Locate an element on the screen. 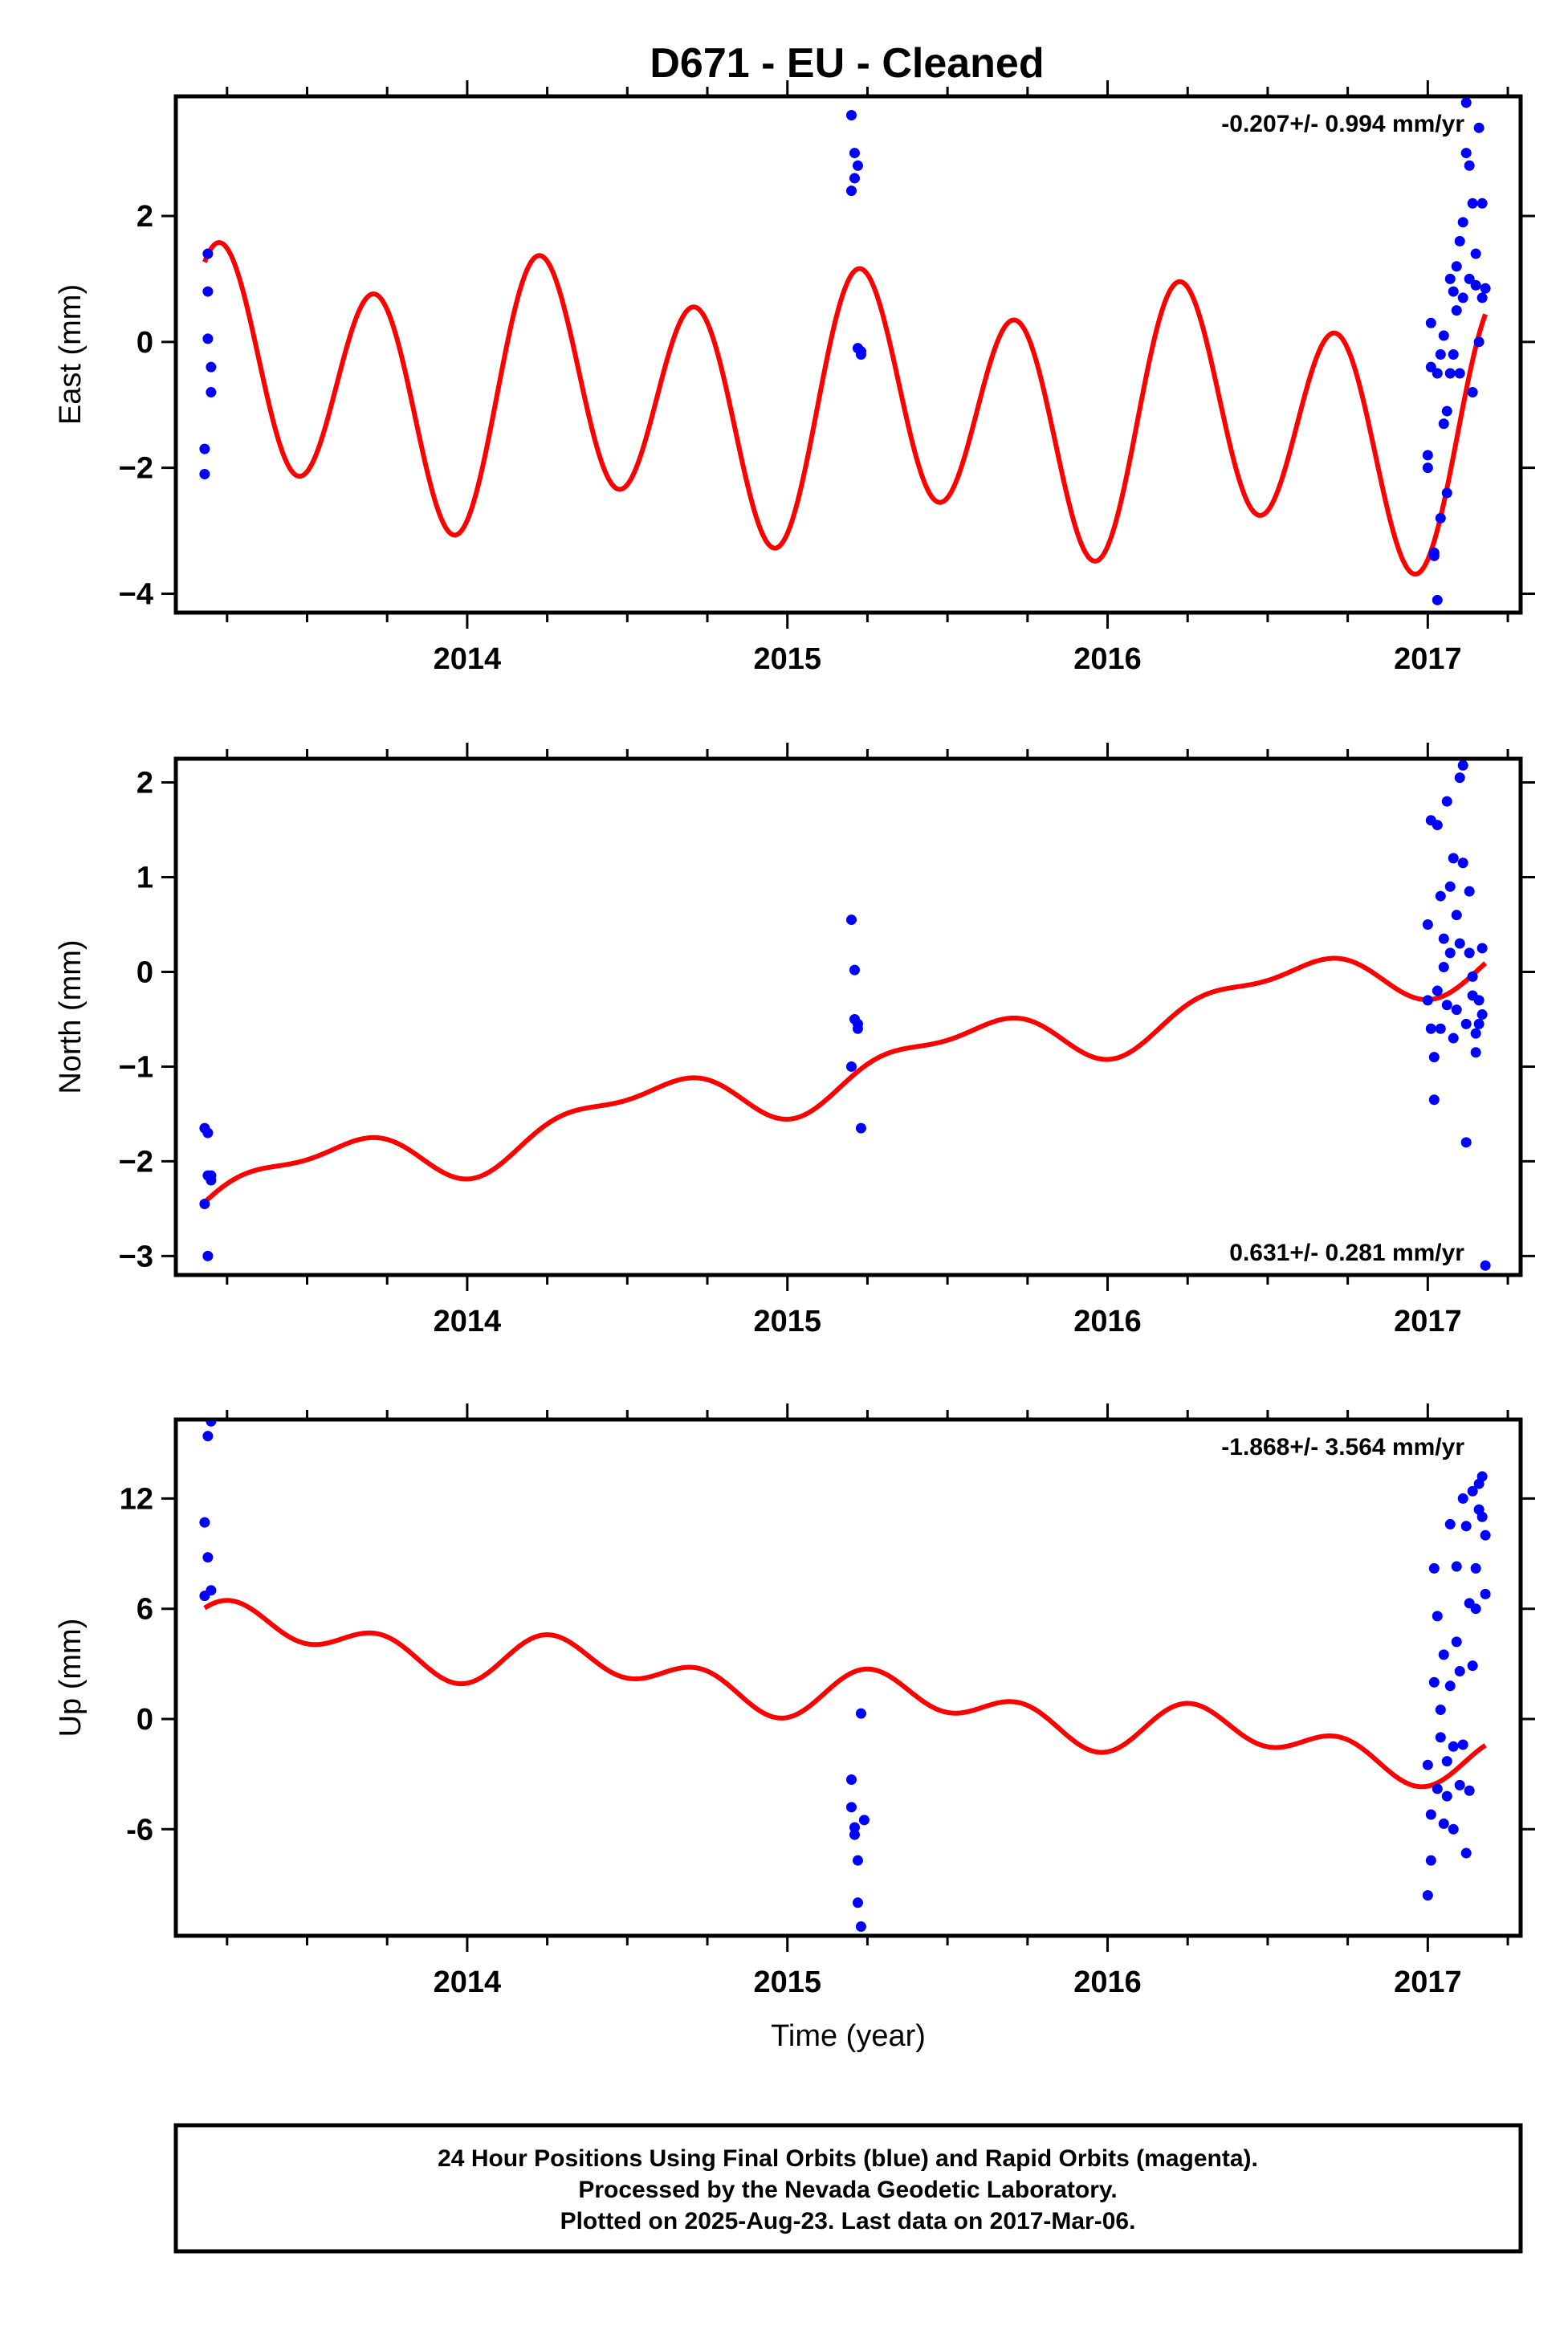 Image resolution: width=1568 pixels, height=2330 pixels. up-x-tick-label: 2015 is located at coordinates (787, 1982).